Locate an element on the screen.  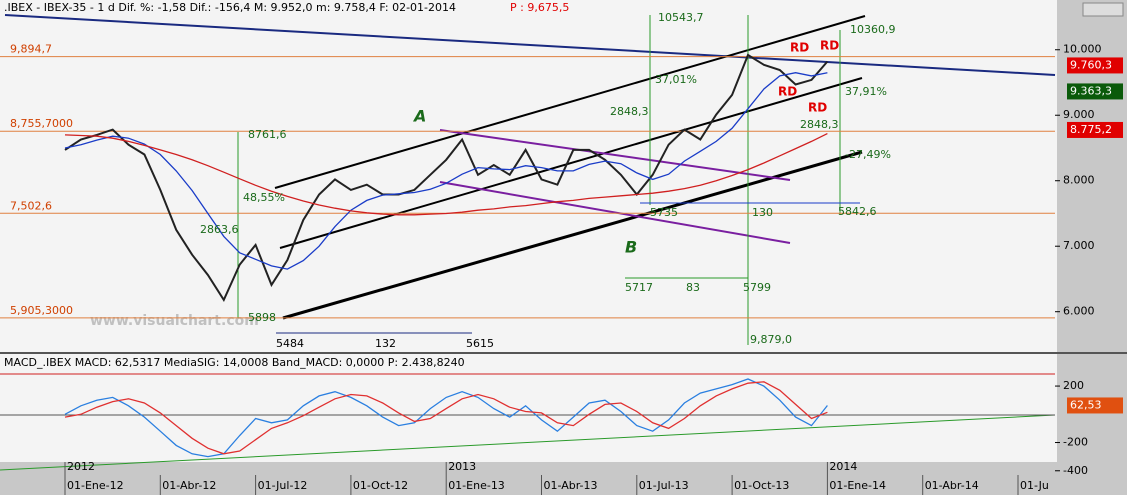
x-tick-label: 01-Ju is located at coordinates (1034, 485).